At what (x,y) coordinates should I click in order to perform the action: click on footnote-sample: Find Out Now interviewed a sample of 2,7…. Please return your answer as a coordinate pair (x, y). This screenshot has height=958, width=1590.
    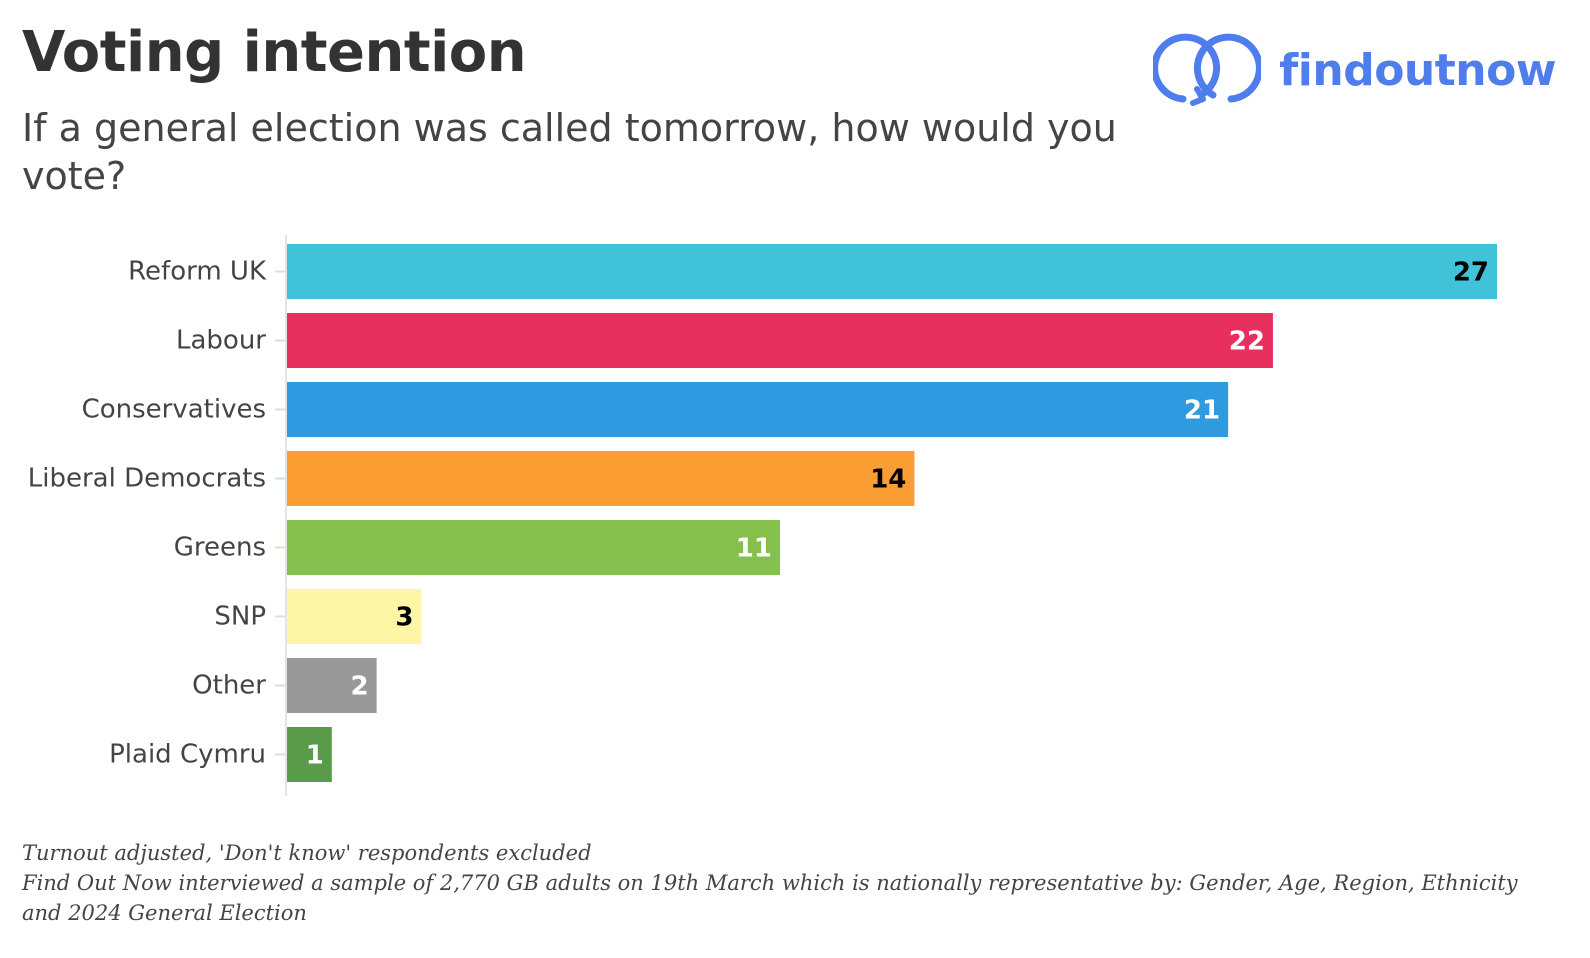
    Looking at the image, I should click on (770, 898).